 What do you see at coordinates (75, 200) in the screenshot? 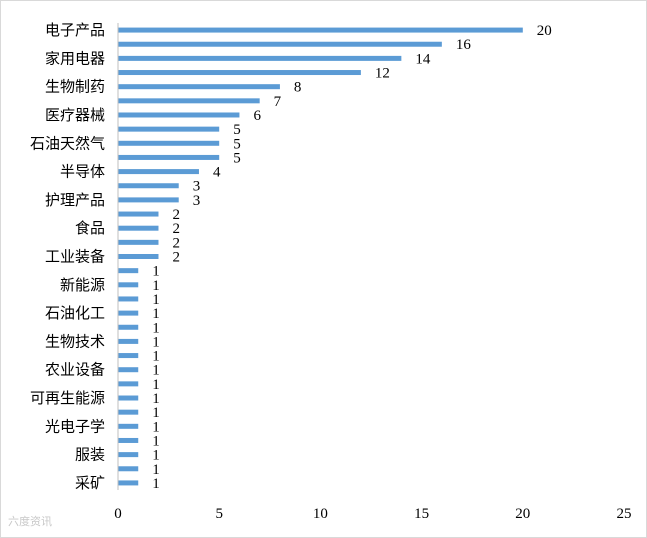
I see `category-label: 护理产品` at bounding box center [75, 200].